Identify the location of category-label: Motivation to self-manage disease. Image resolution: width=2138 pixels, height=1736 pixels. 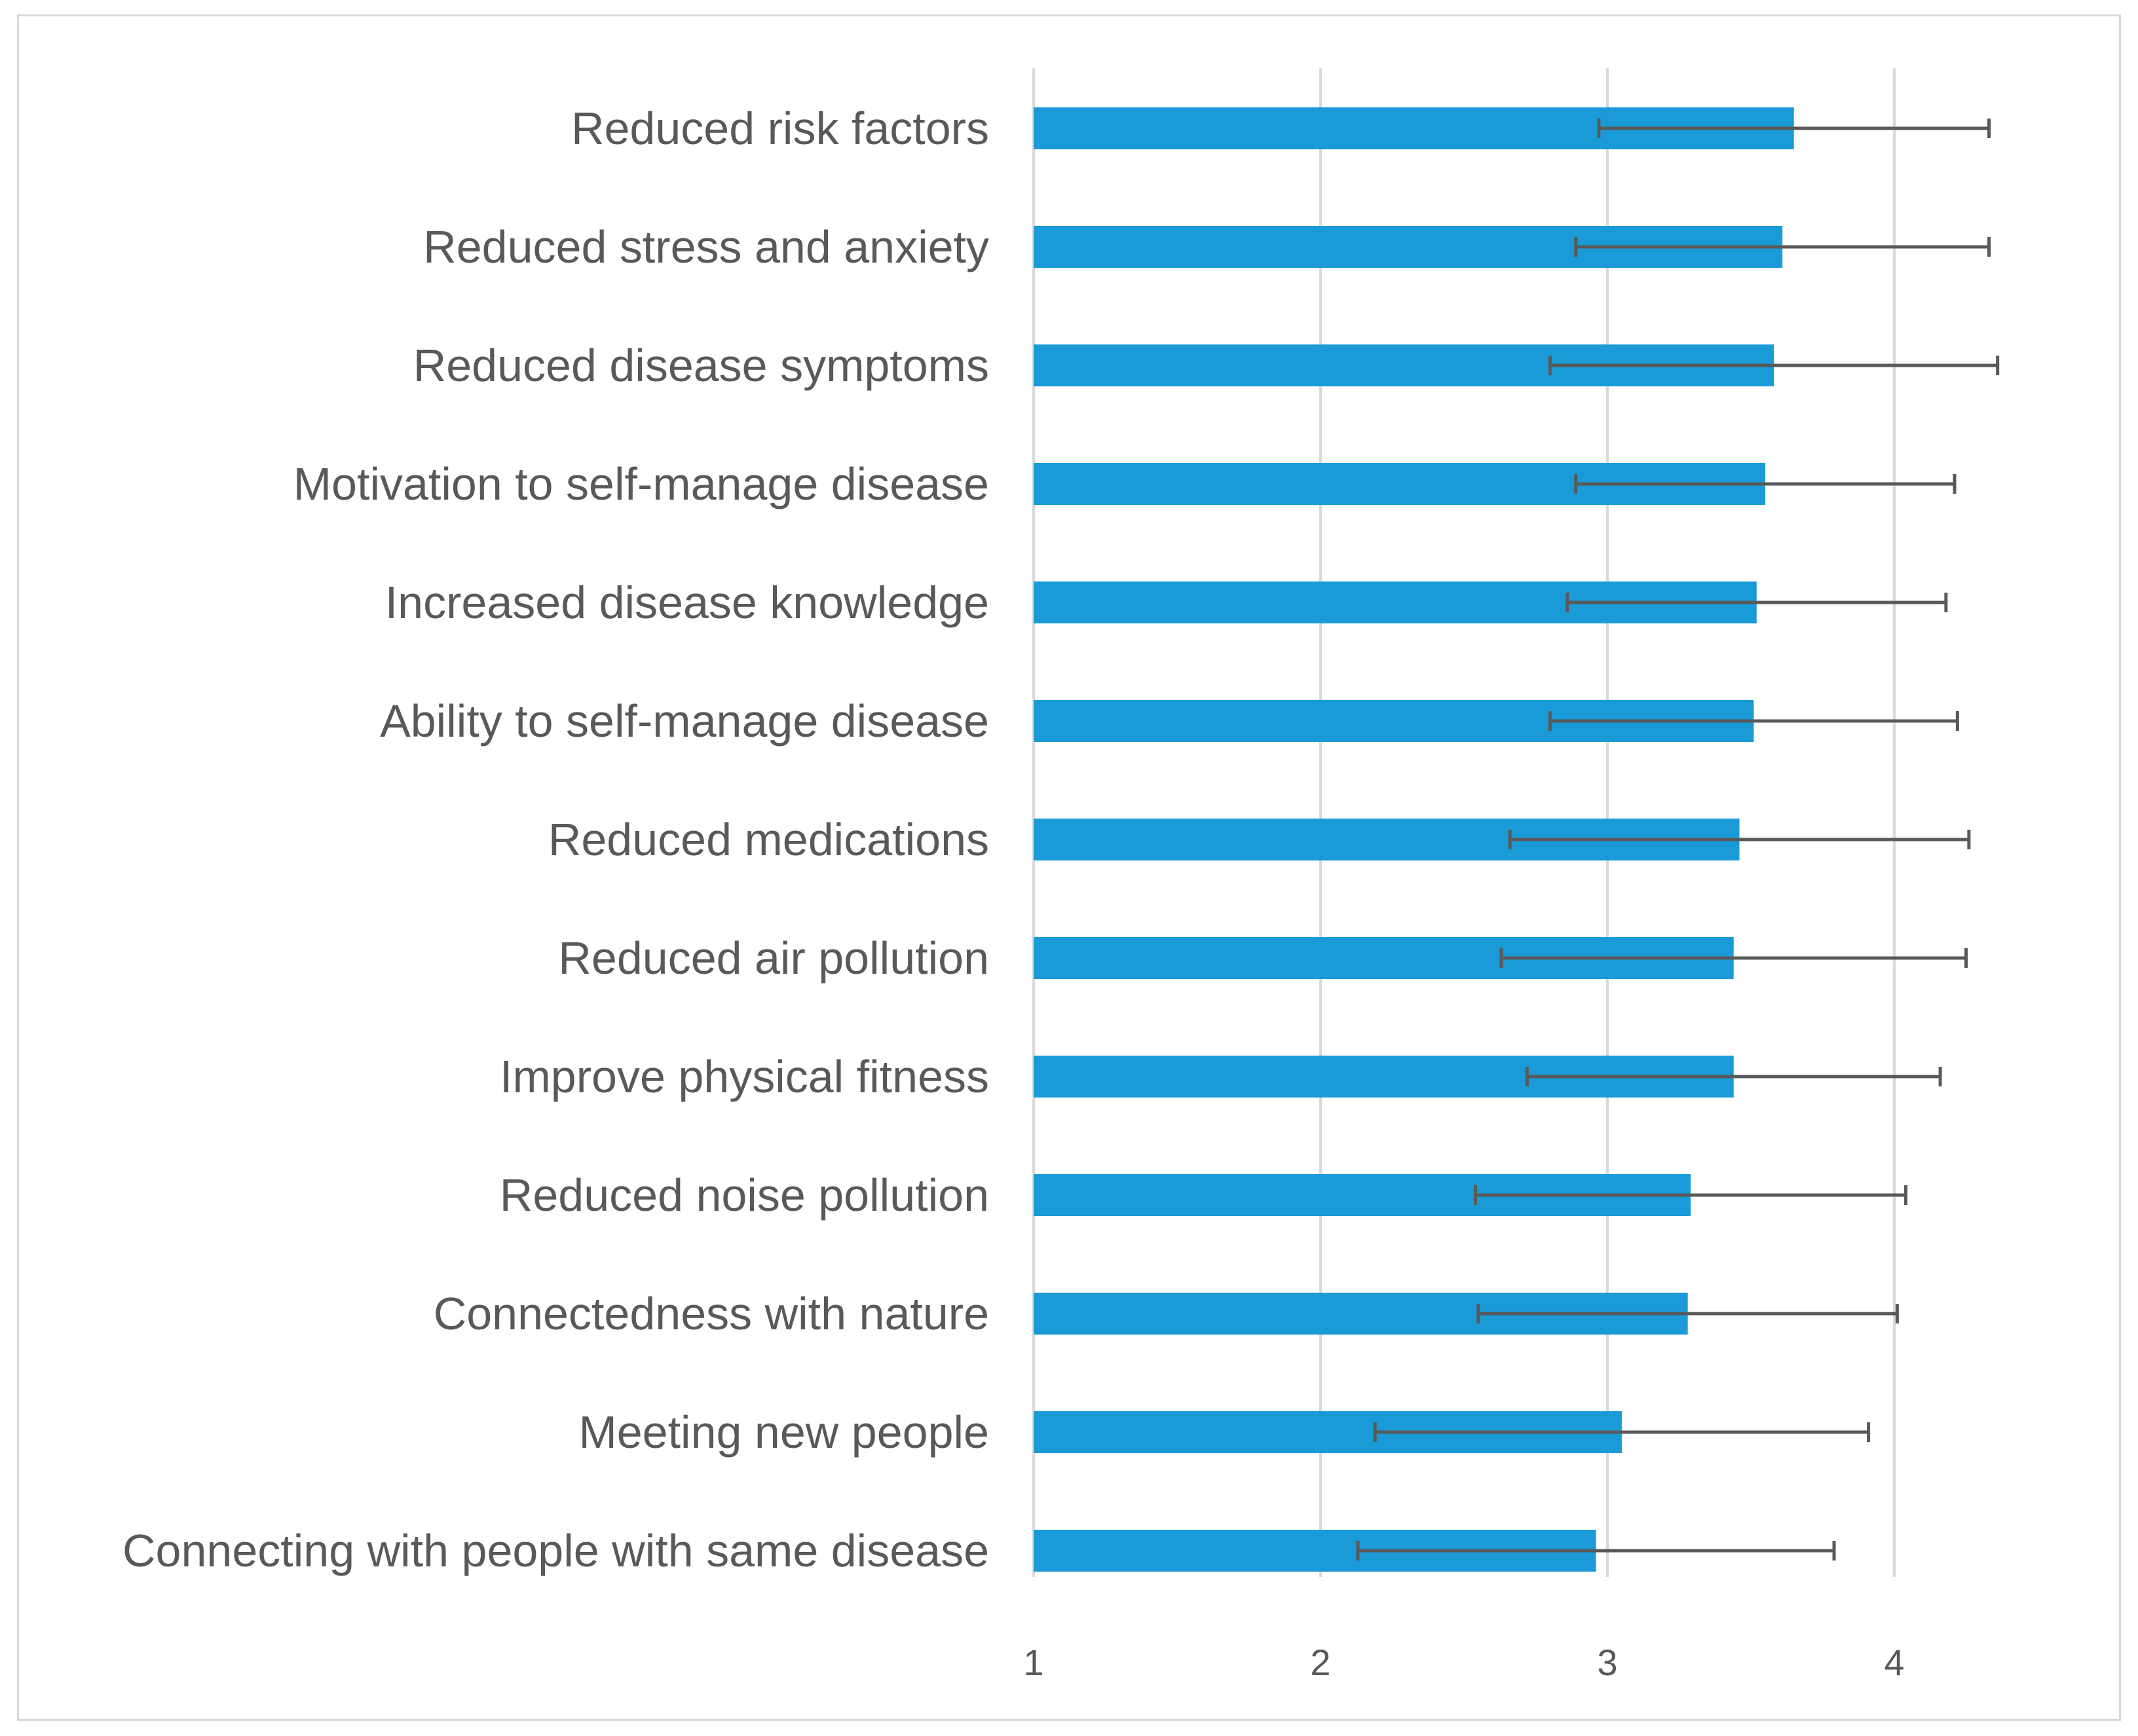
(641, 483).